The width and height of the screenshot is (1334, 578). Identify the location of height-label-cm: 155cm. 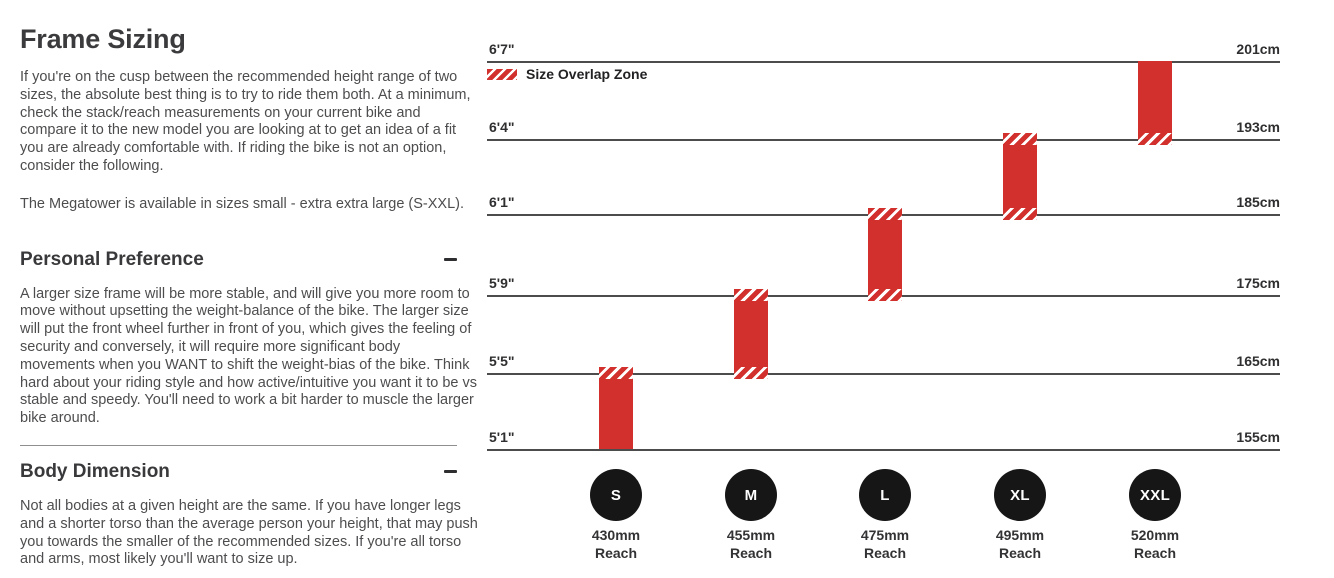
(1258, 437).